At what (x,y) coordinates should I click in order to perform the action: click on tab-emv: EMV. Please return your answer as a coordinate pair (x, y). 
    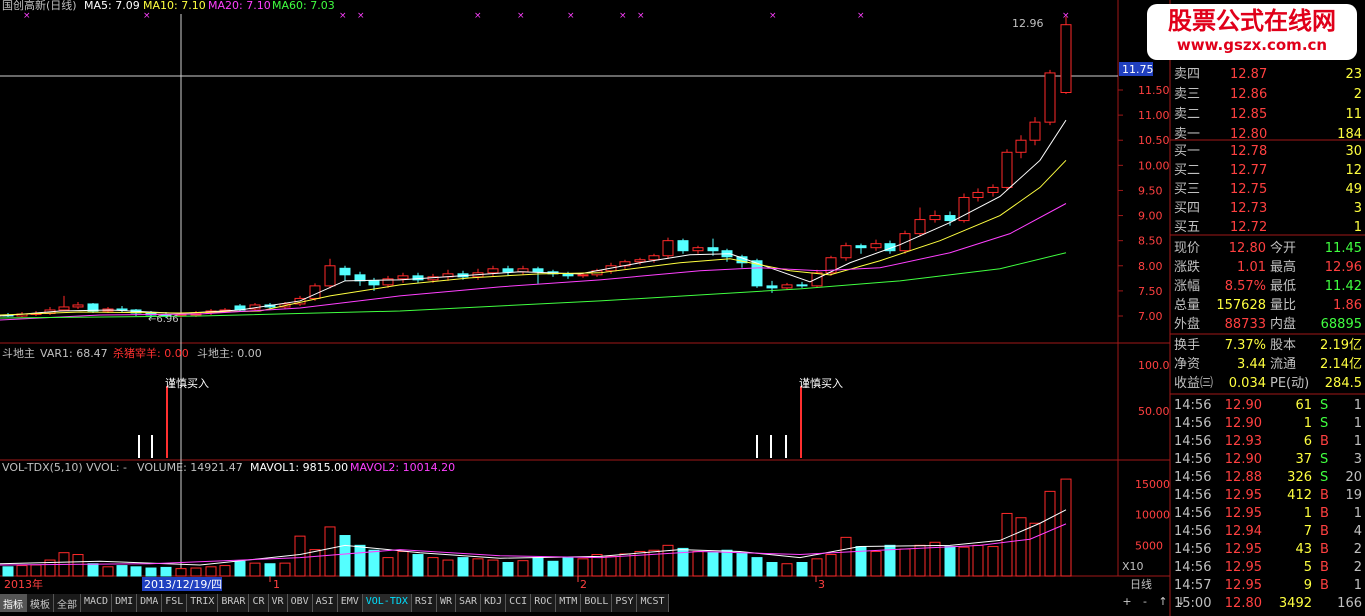
    Looking at the image, I should click on (350, 603).